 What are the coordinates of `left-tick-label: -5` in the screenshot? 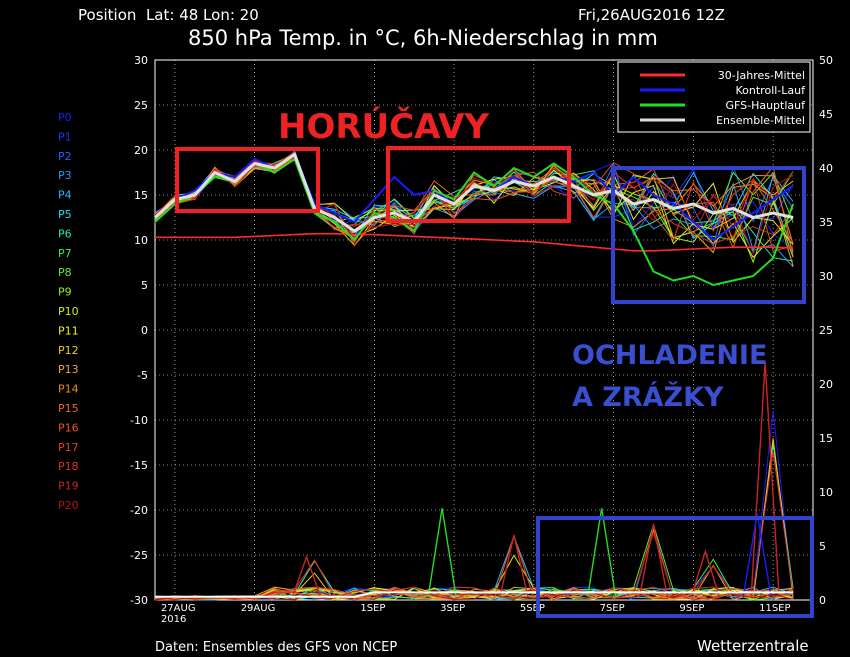 It's located at (142, 375).